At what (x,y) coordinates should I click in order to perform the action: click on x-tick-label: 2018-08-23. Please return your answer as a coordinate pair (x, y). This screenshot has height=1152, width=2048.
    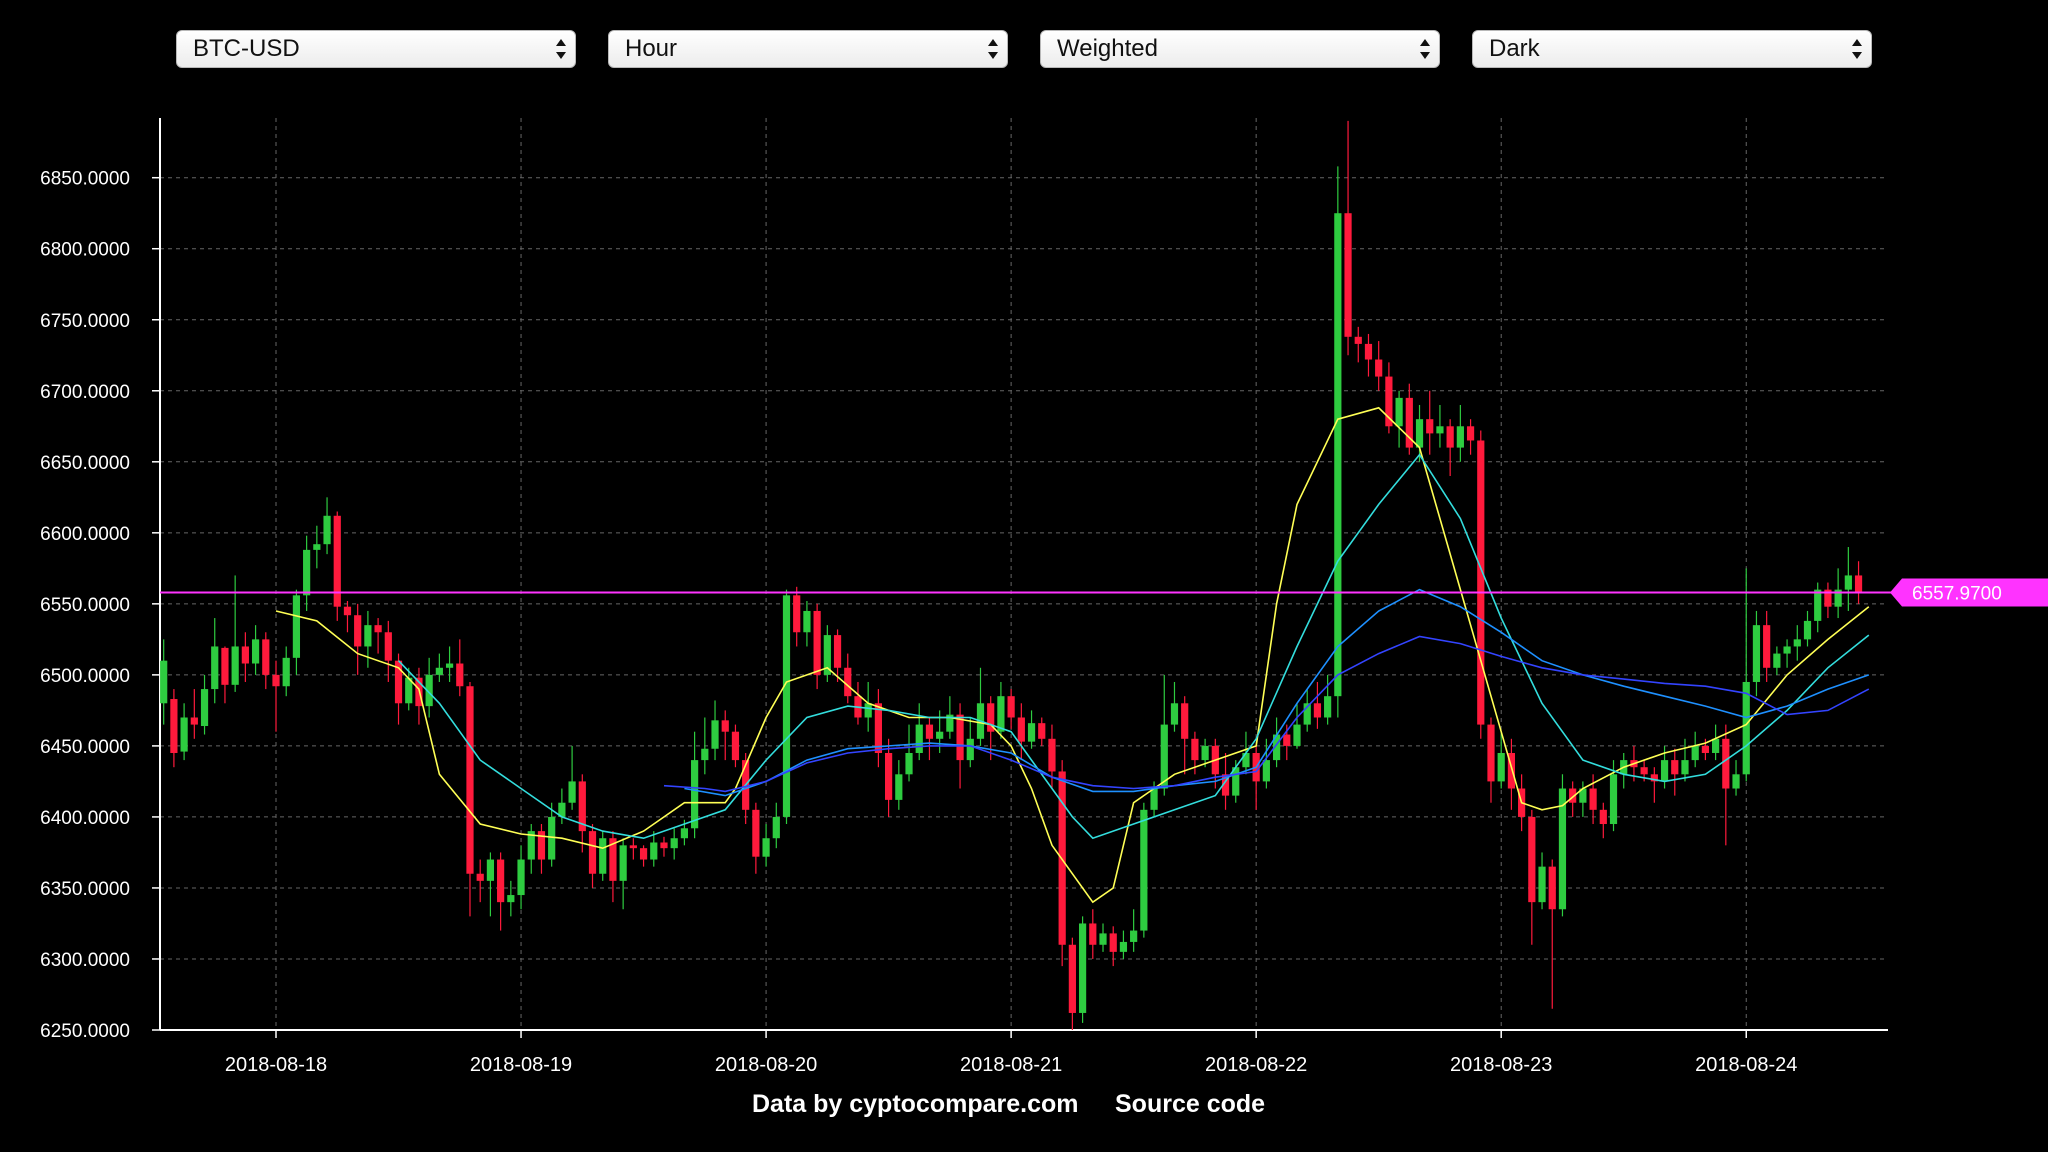
    Looking at the image, I should click on (1501, 1065).